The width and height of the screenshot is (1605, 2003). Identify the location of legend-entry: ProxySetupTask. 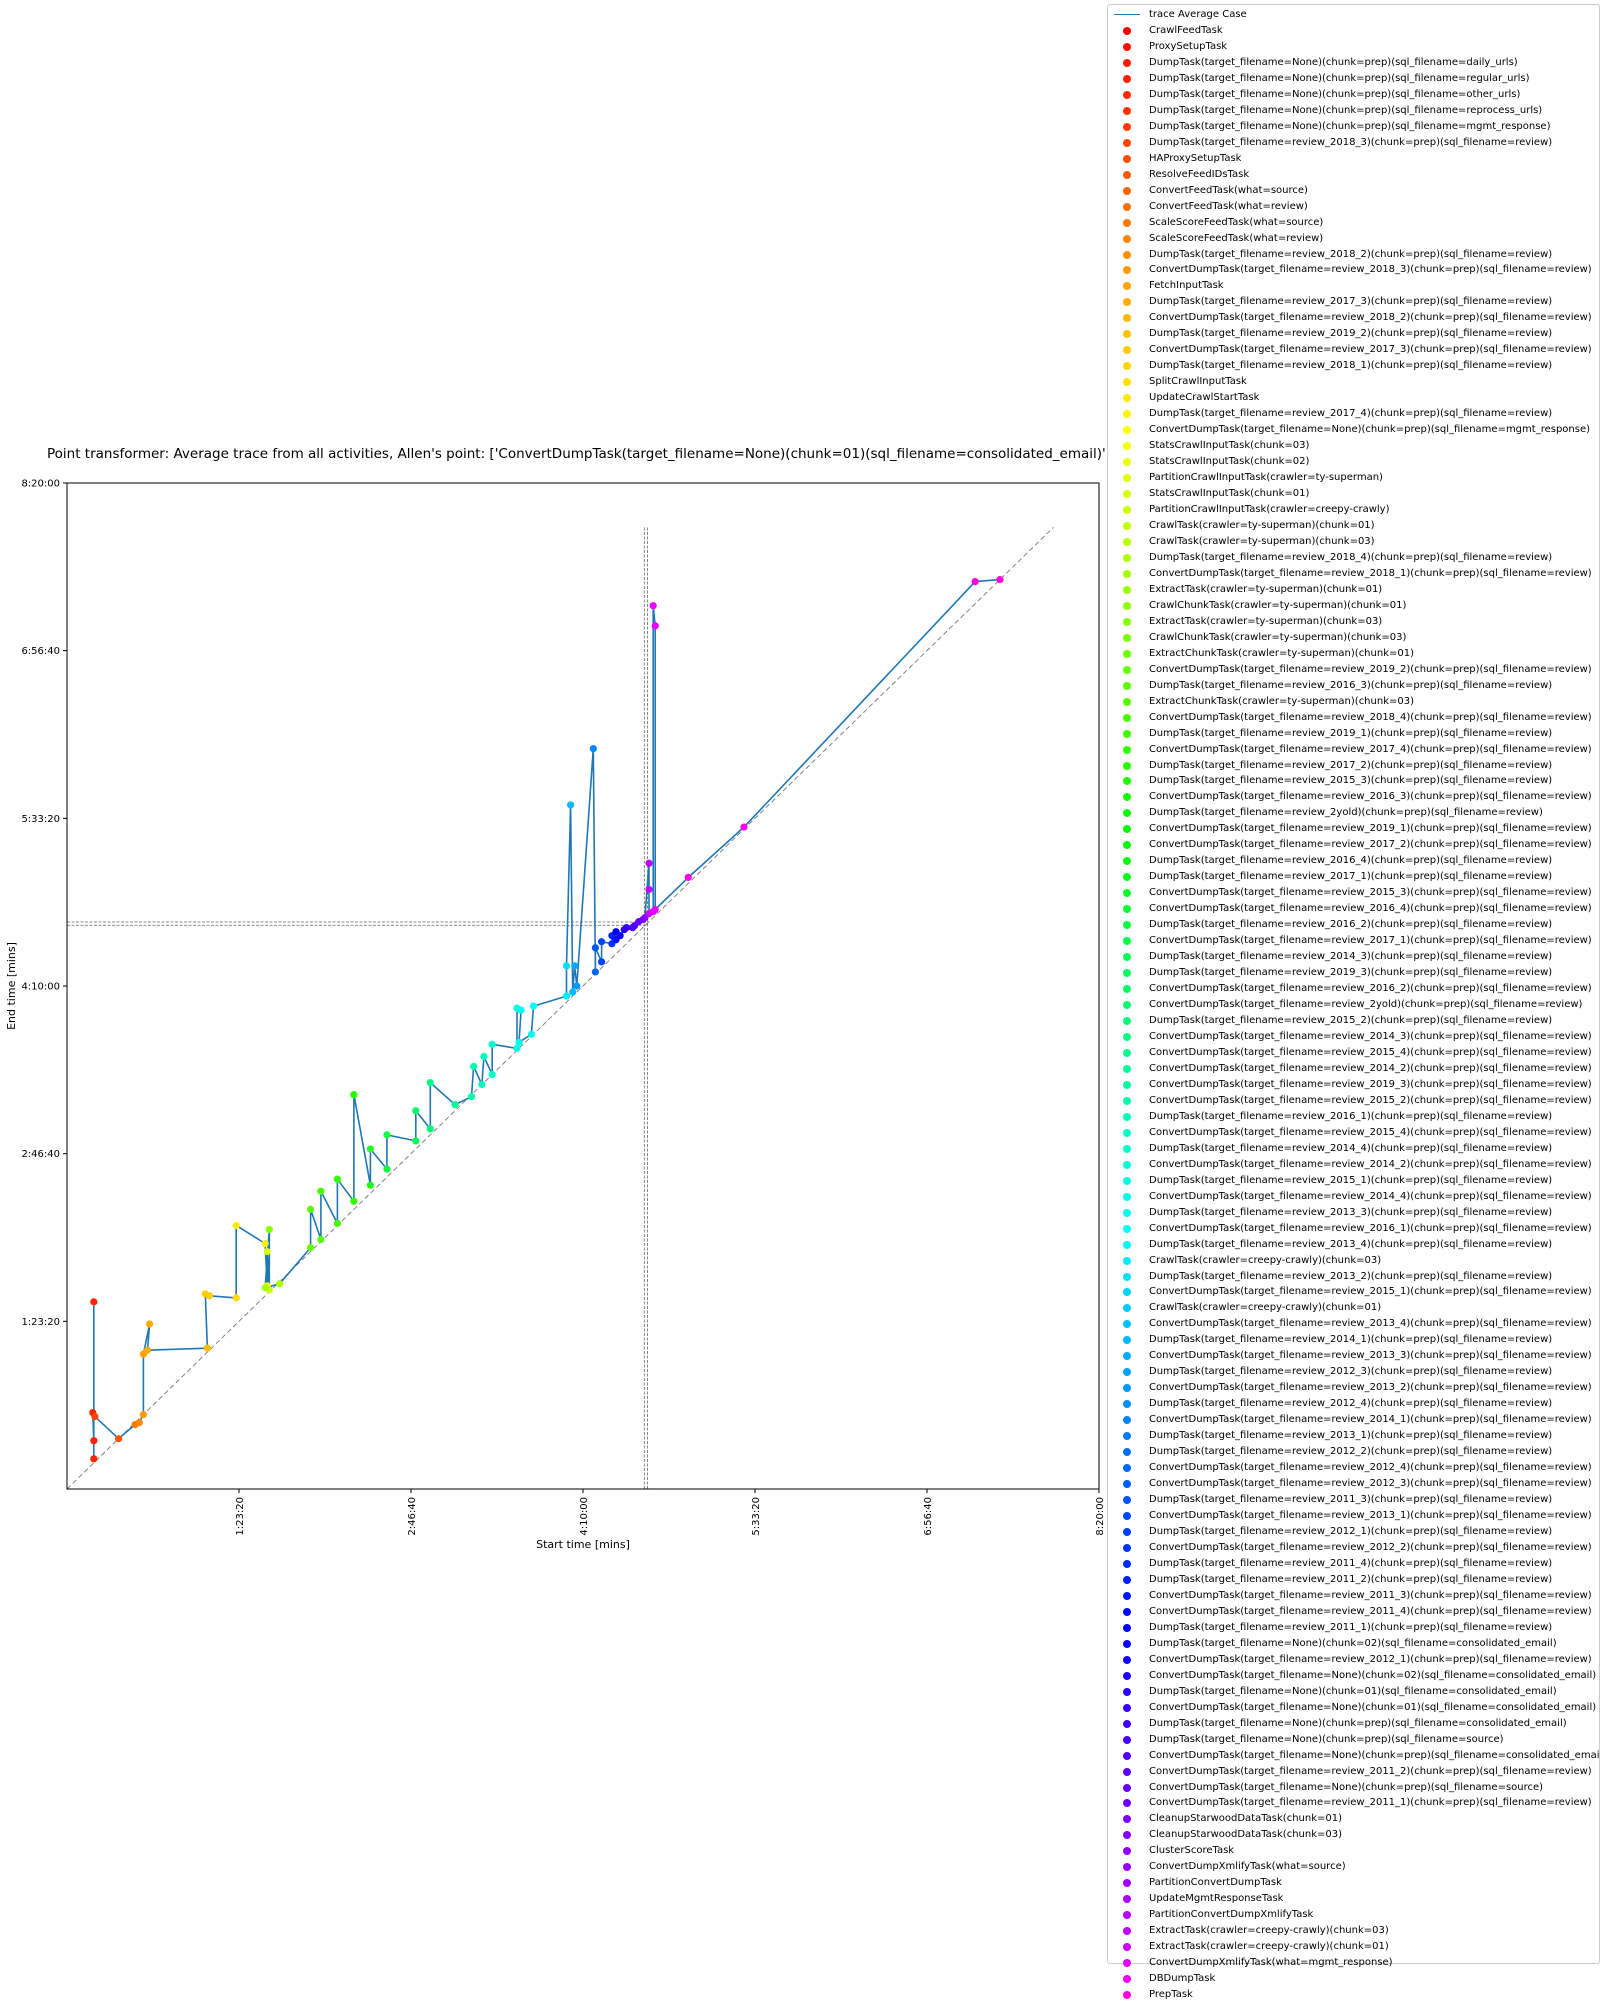
(1355, 47).